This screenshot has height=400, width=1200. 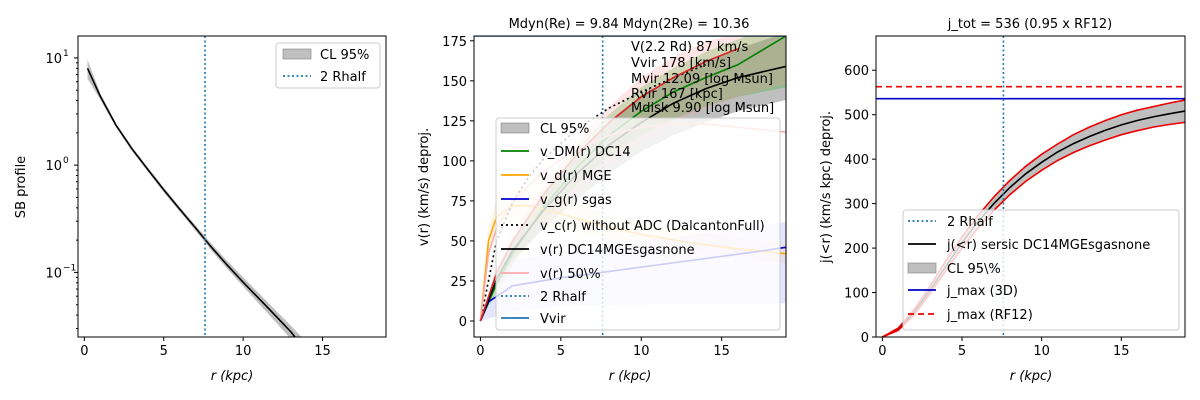 I want to click on ytick-label-7: 175, so click(x=454, y=42).